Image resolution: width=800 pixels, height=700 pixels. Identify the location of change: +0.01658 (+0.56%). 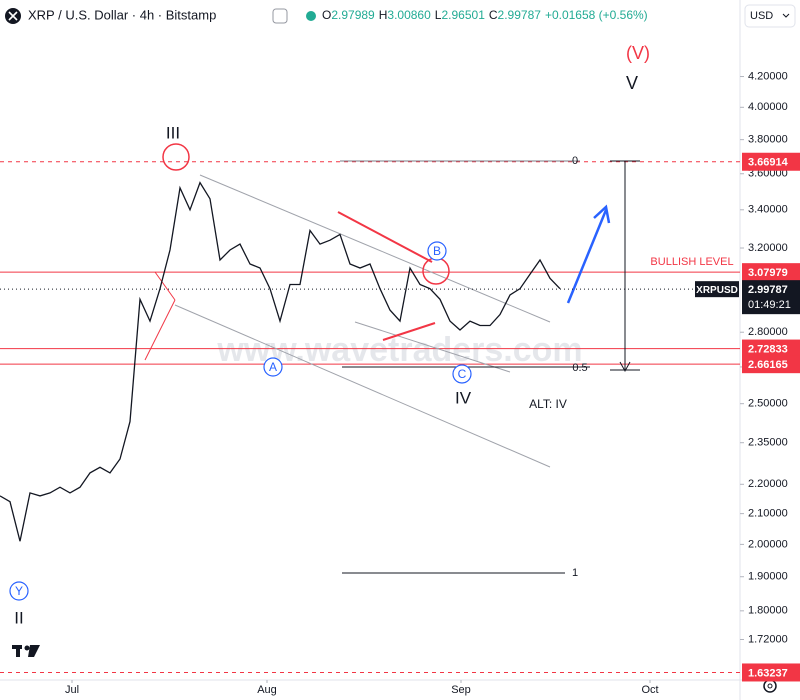
(596, 15).